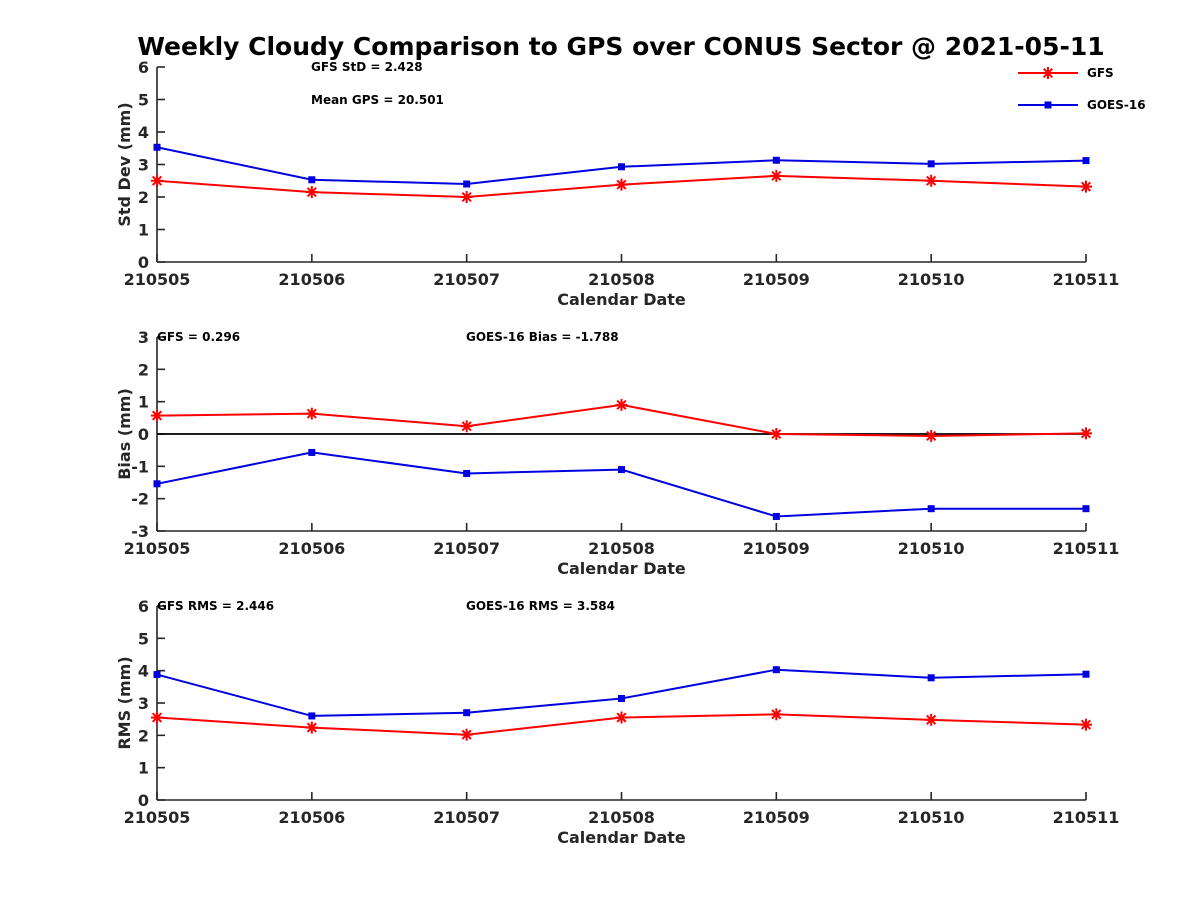 The height and width of the screenshot is (900, 1200). What do you see at coordinates (198, 337) in the screenshot?
I see `annotation: GFS = 0.296` at bounding box center [198, 337].